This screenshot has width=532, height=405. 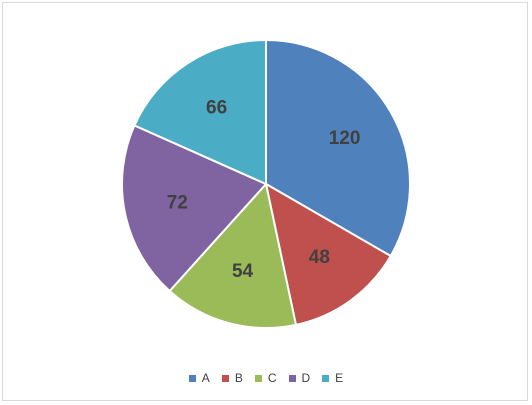 What do you see at coordinates (299, 378) in the screenshot?
I see `legend-item-d: D` at bounding box center [299, 378].